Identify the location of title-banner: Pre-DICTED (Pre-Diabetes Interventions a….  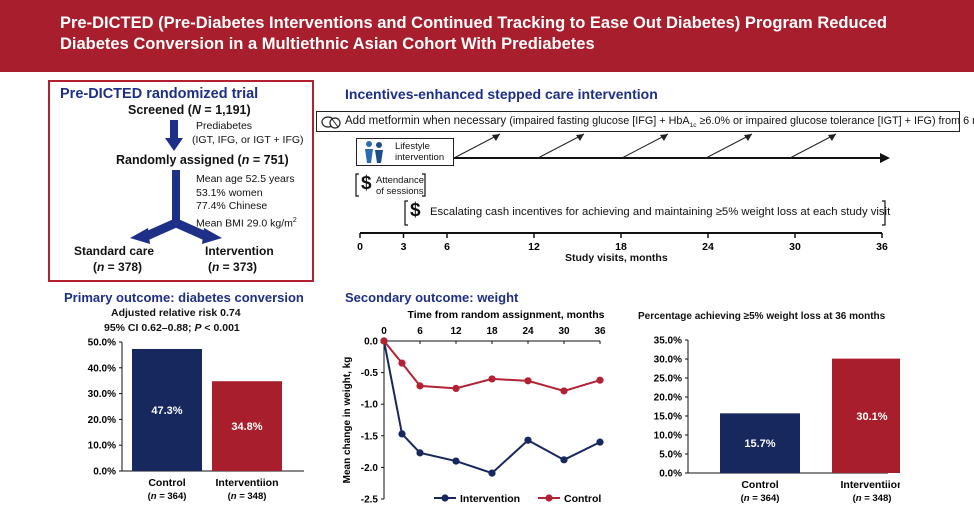
(487, 36).